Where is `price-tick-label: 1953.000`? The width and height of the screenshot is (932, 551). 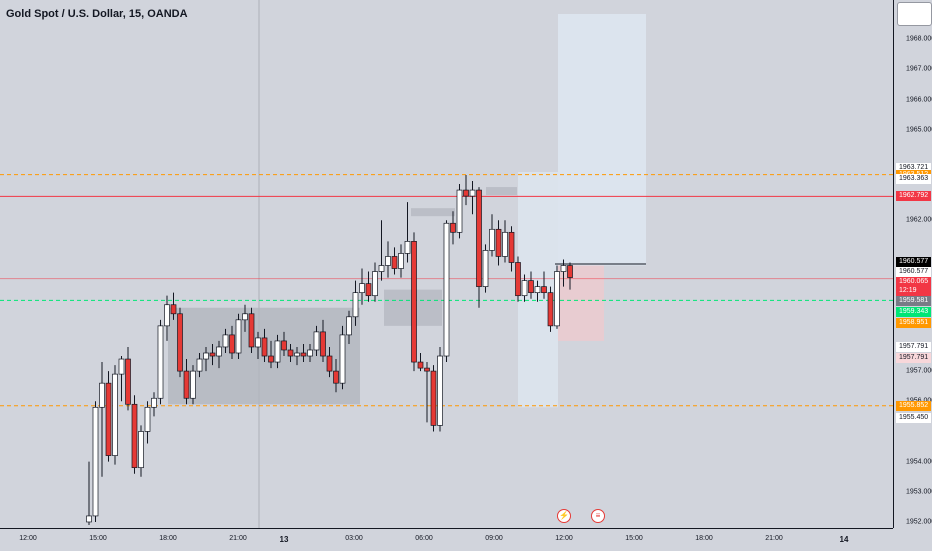 price-tick-label: 1953.000 is located at coordinates (919, 492).